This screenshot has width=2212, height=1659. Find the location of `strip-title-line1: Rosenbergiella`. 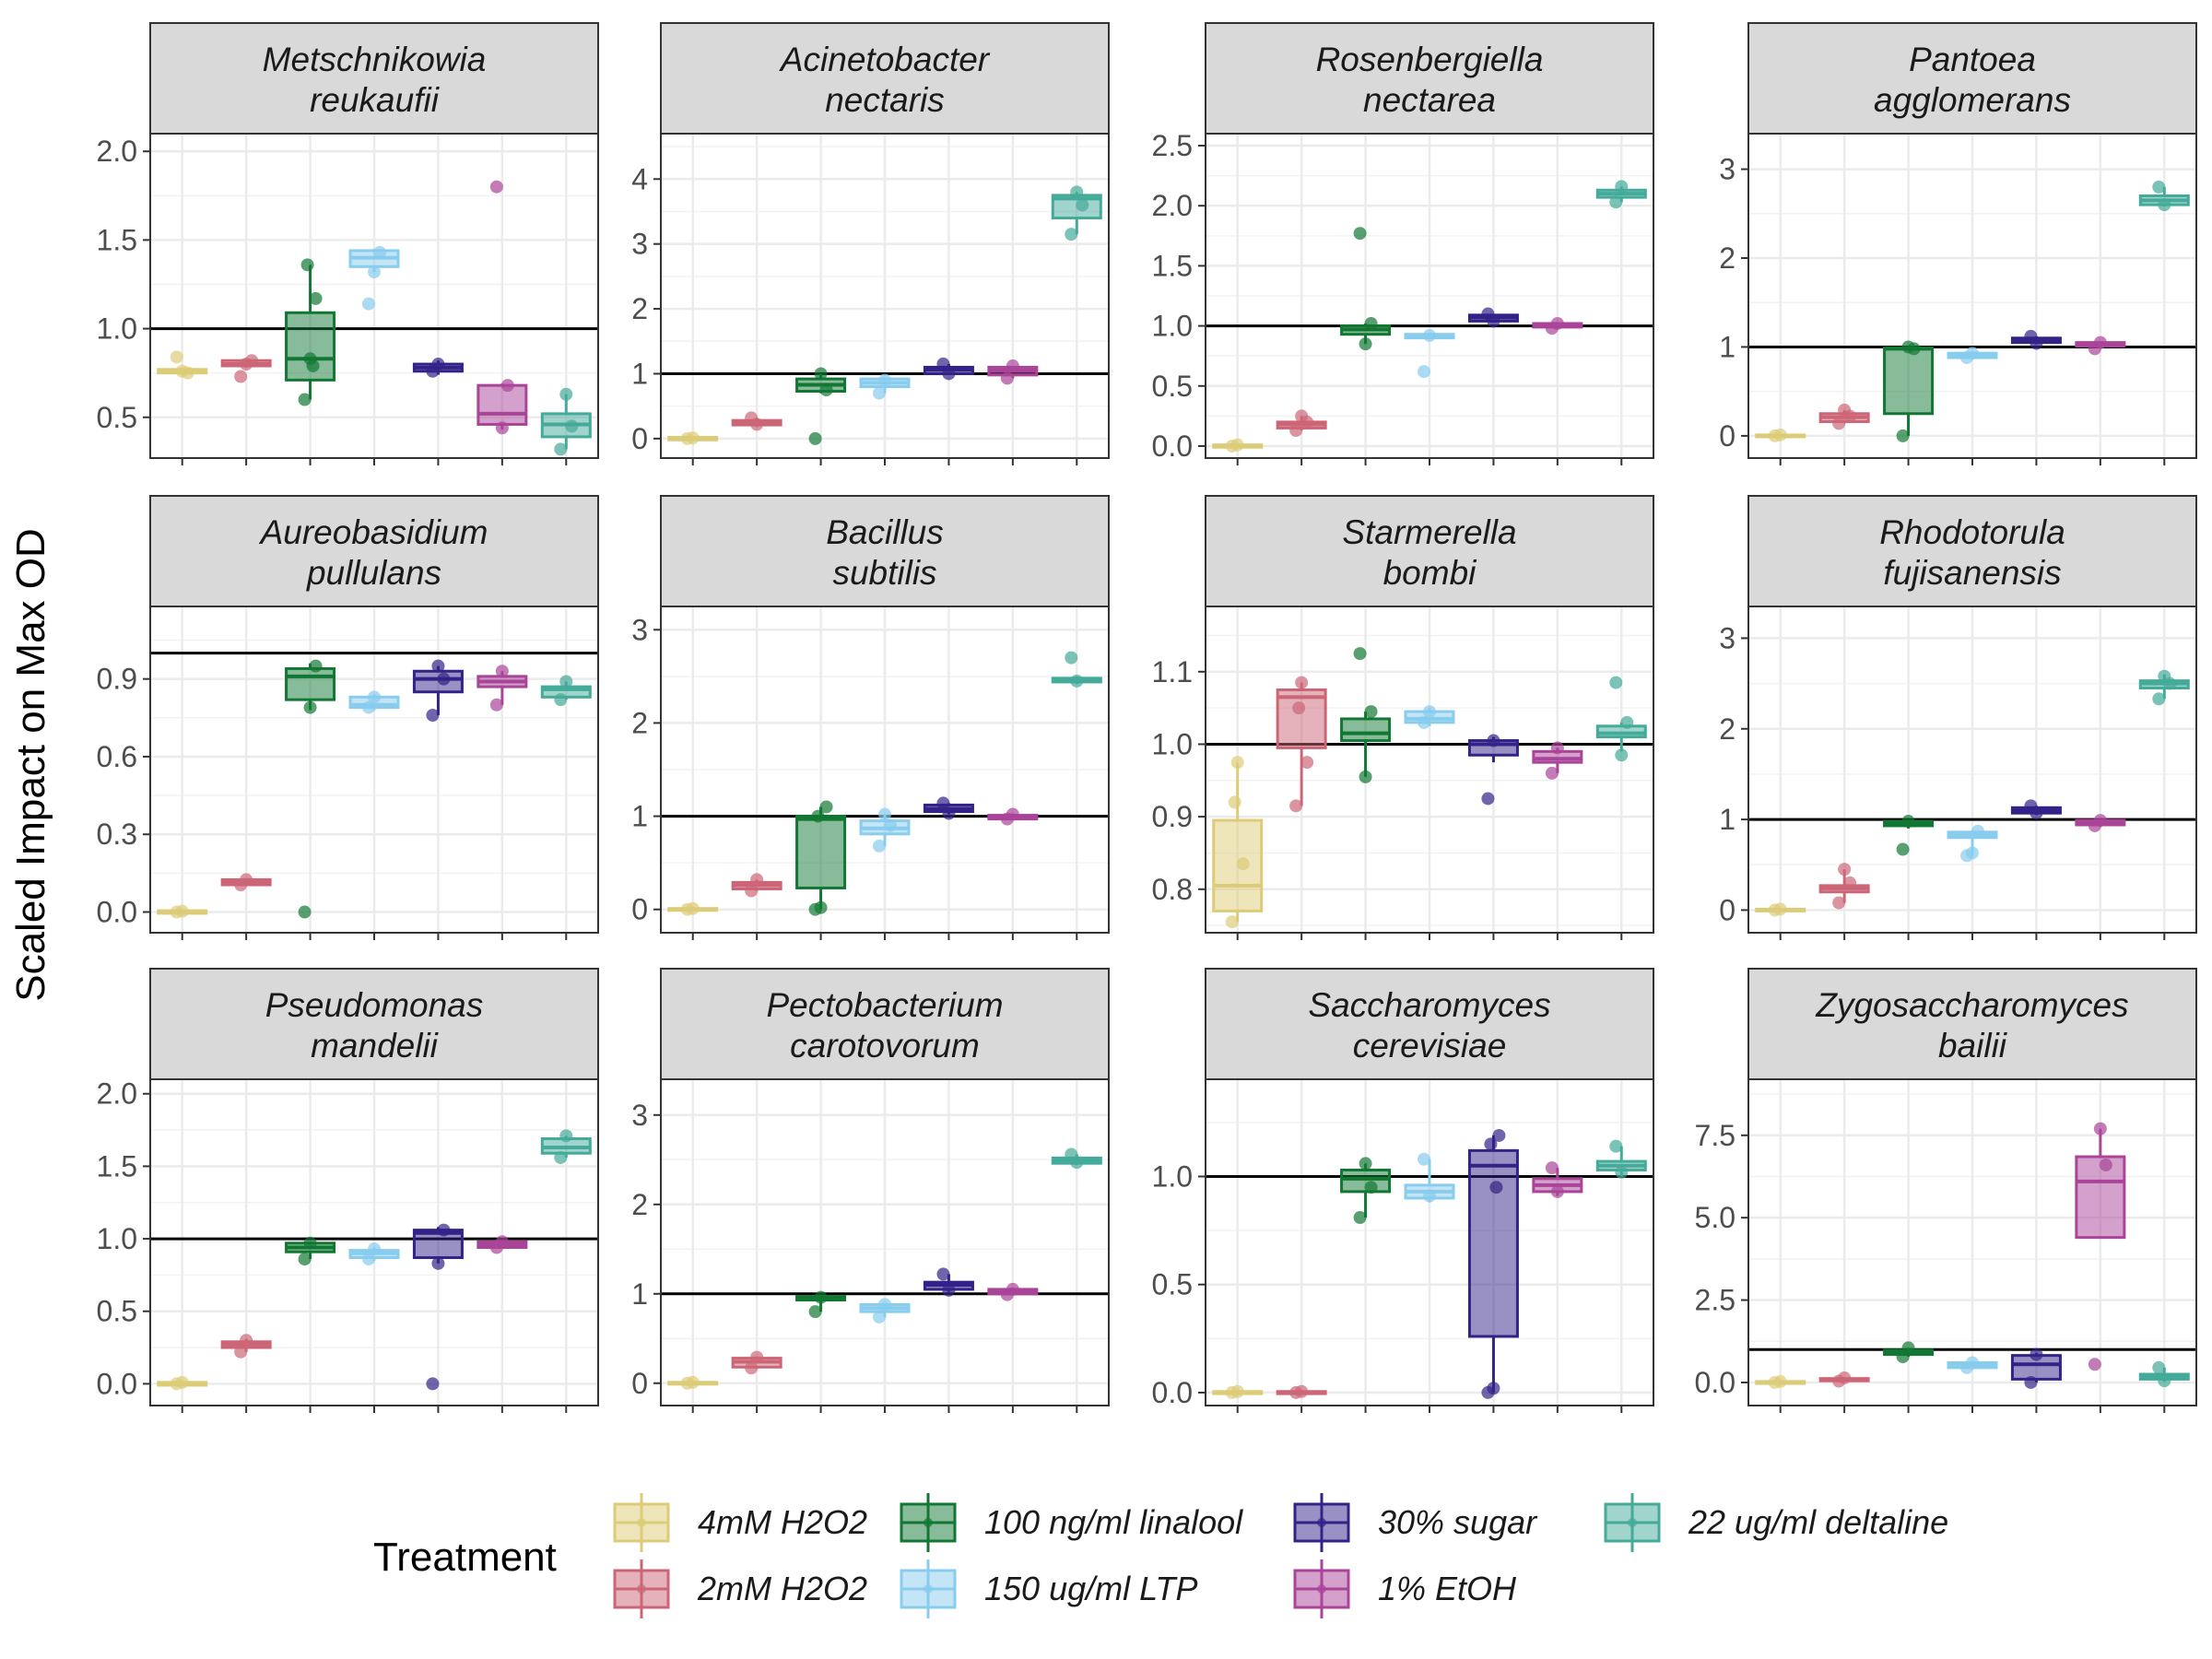

strip-title-line1: Rosenbergiella is located at coordinates (1430, 59).